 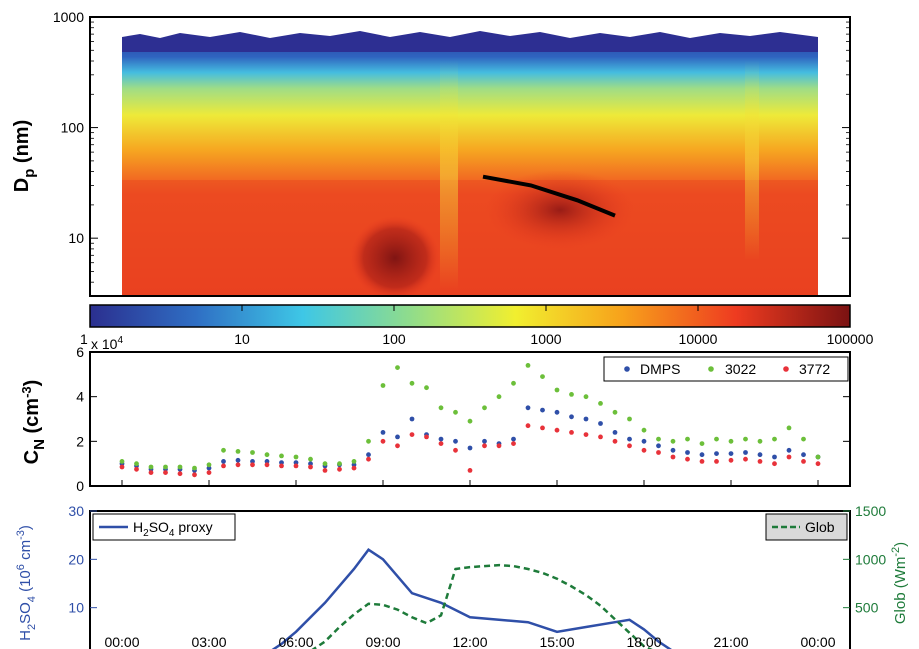 I want to click on heatmap-top-edge, so click(x=470, y=41).